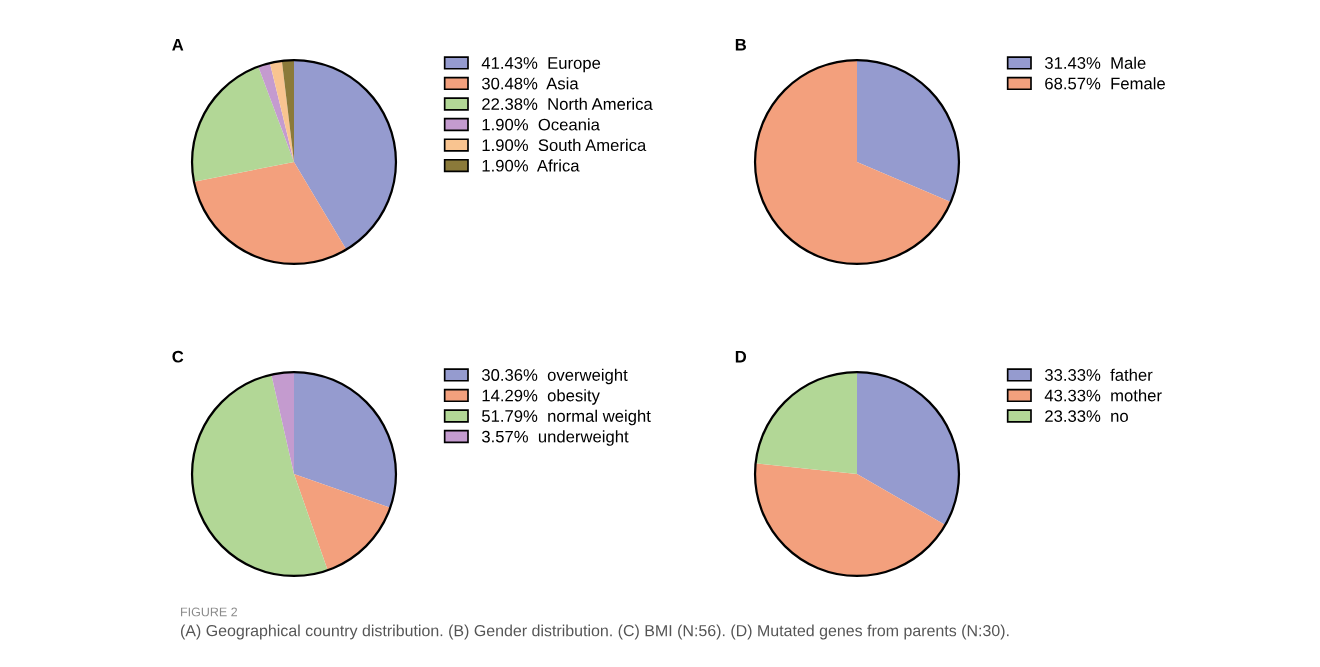 The width and height of the screenshot is (1320, 667). What do you see at coordinates (555, 438) in the screenshot?
I see `legend-label: 3.57% underweight` at bounding box center [555, 438].